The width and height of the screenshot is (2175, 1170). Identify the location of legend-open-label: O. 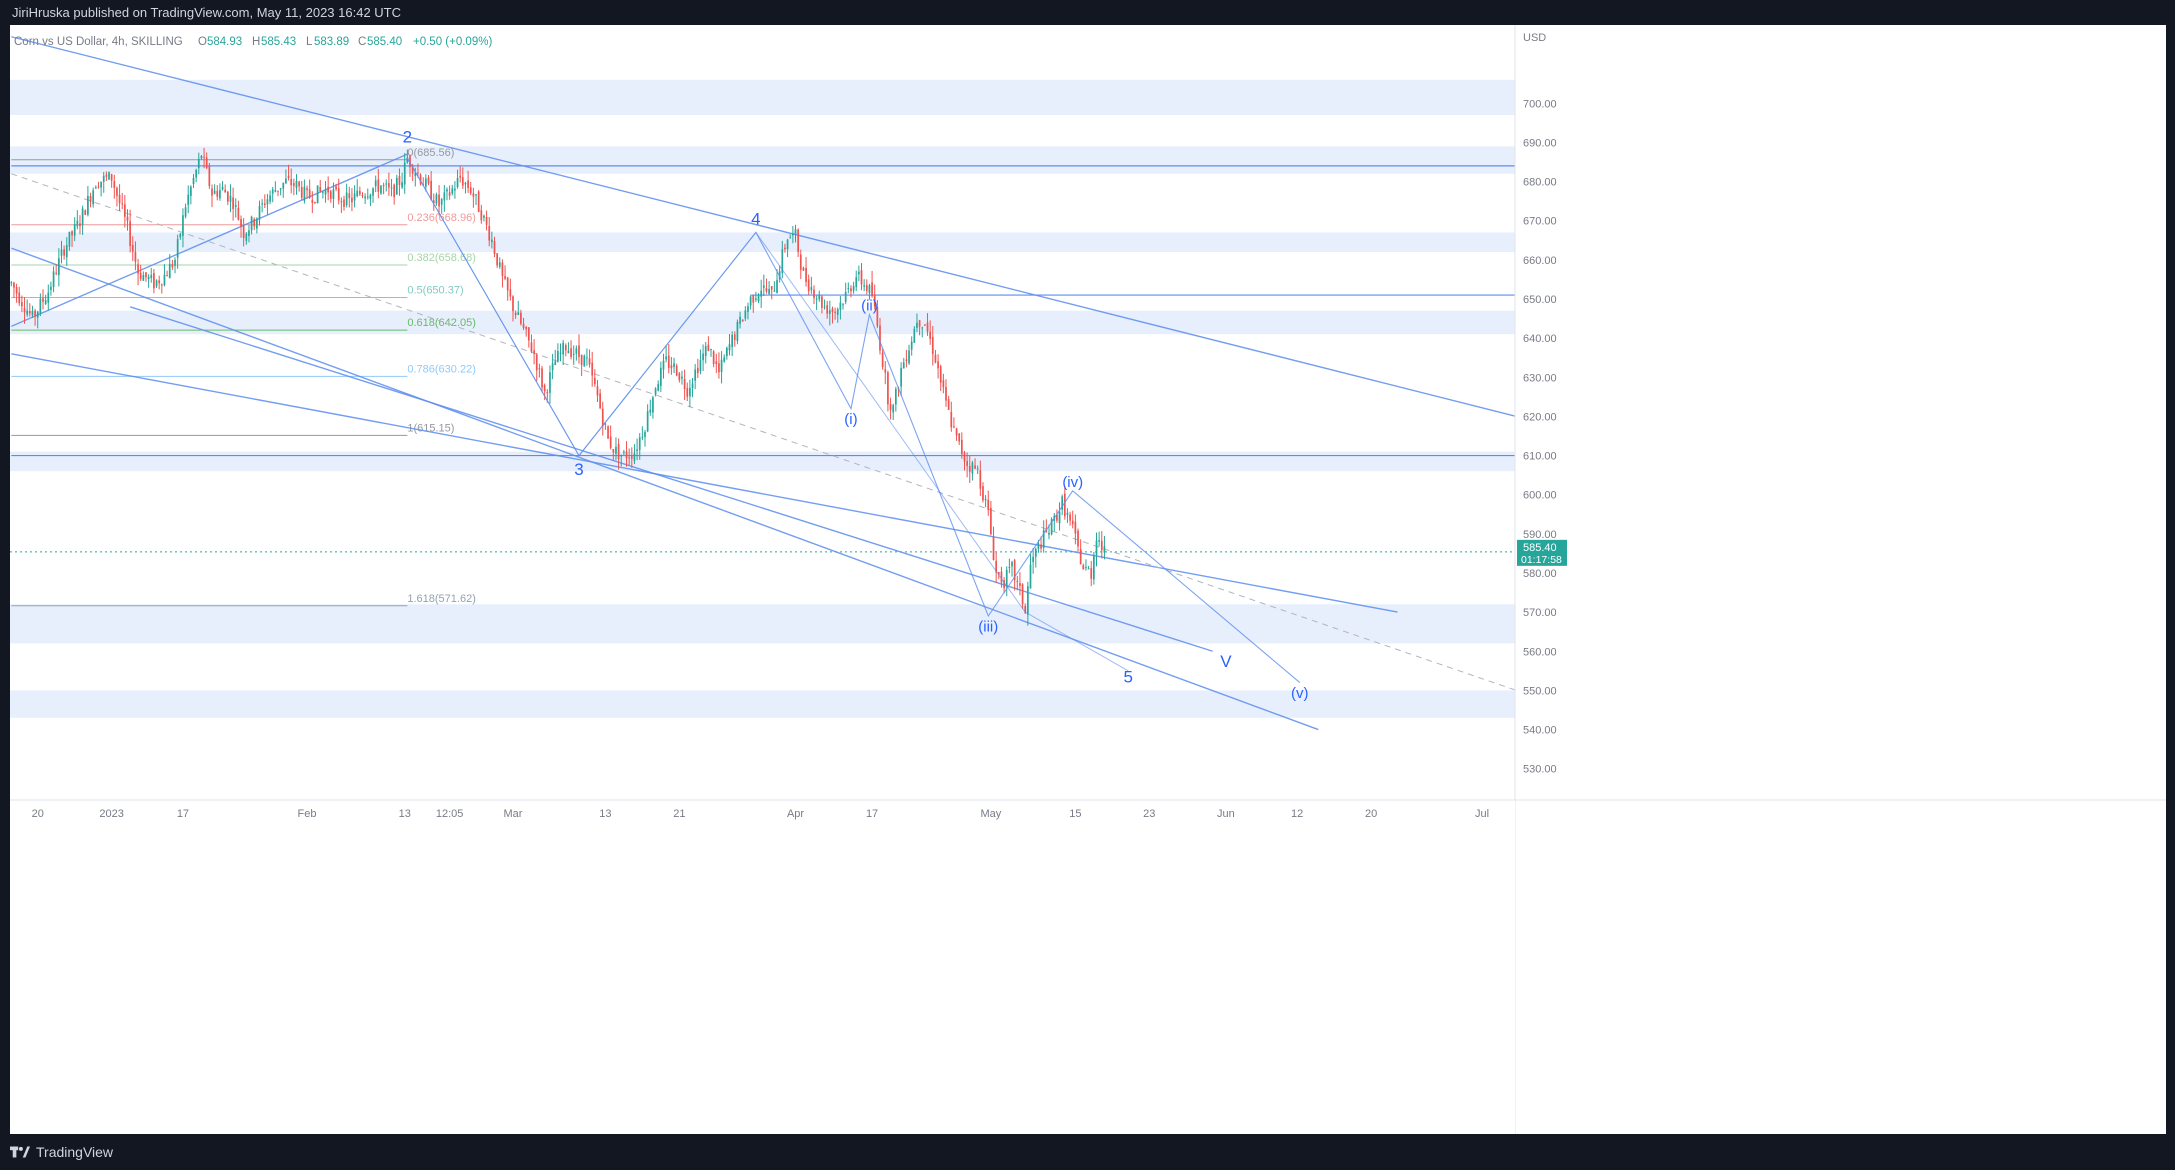
(202, 42).